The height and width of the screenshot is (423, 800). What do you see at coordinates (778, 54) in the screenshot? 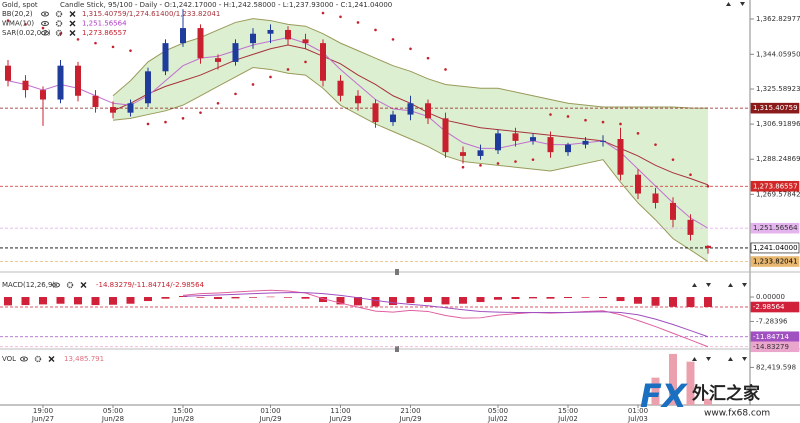
I see `y-tick-label: 1,344.05950` at bounding box center [778, 54].